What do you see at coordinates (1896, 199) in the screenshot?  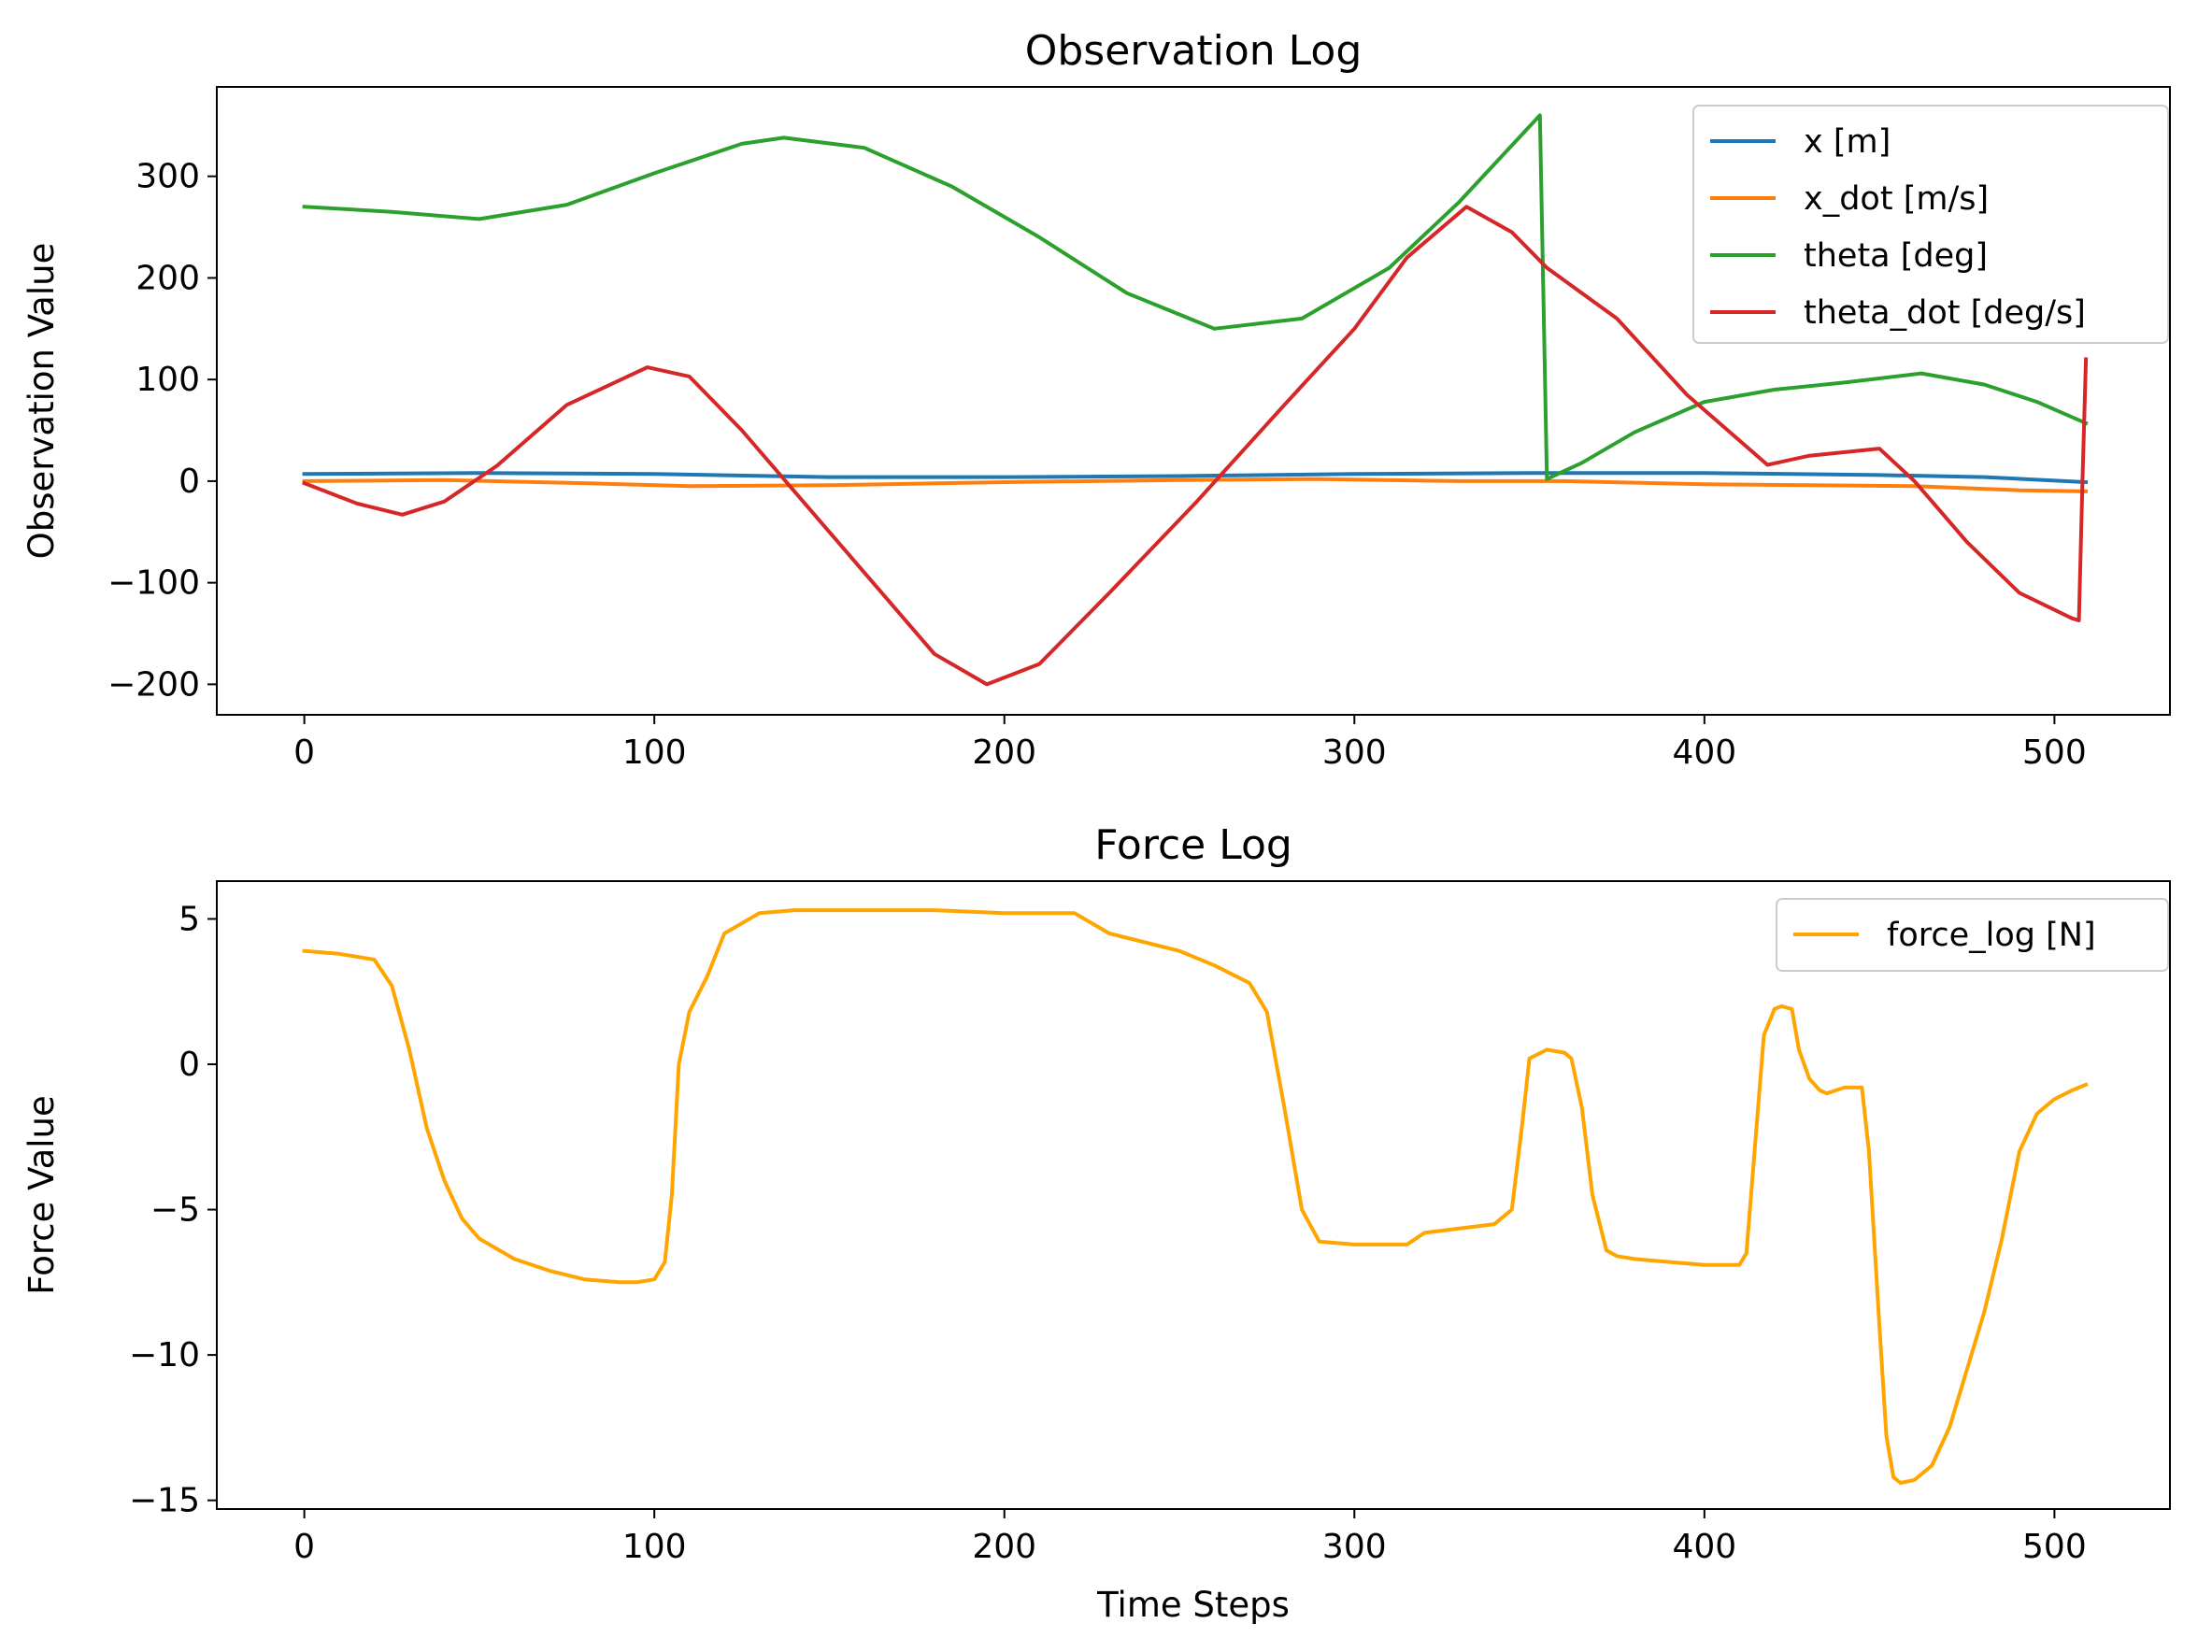 I see `legend-label-x-dot-m-s: x_dot [m/s]` at bounding box center [1896, 199].